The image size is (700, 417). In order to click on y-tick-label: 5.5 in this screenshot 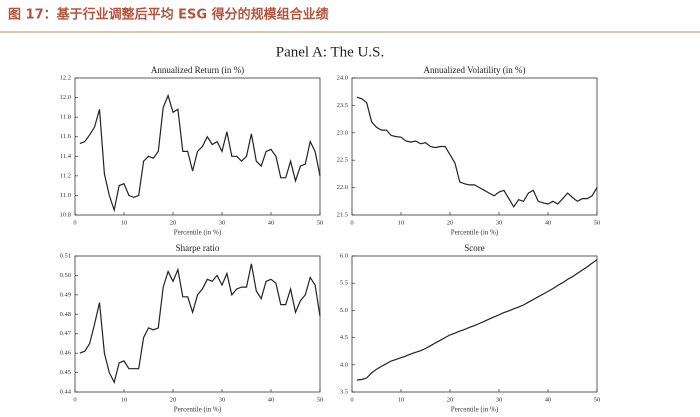, I will do `click(344, 283)`.